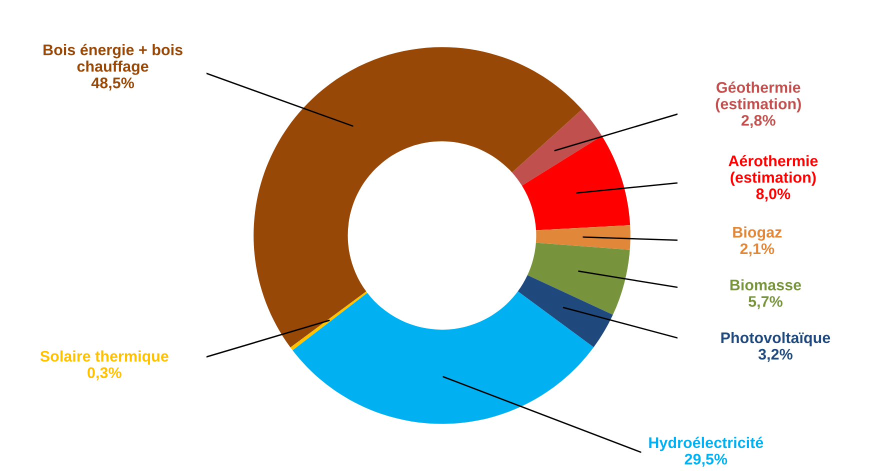 The width and height of the screenshot is (884, 471). I want to click on data-label: 3,2%, so click(775, 355).